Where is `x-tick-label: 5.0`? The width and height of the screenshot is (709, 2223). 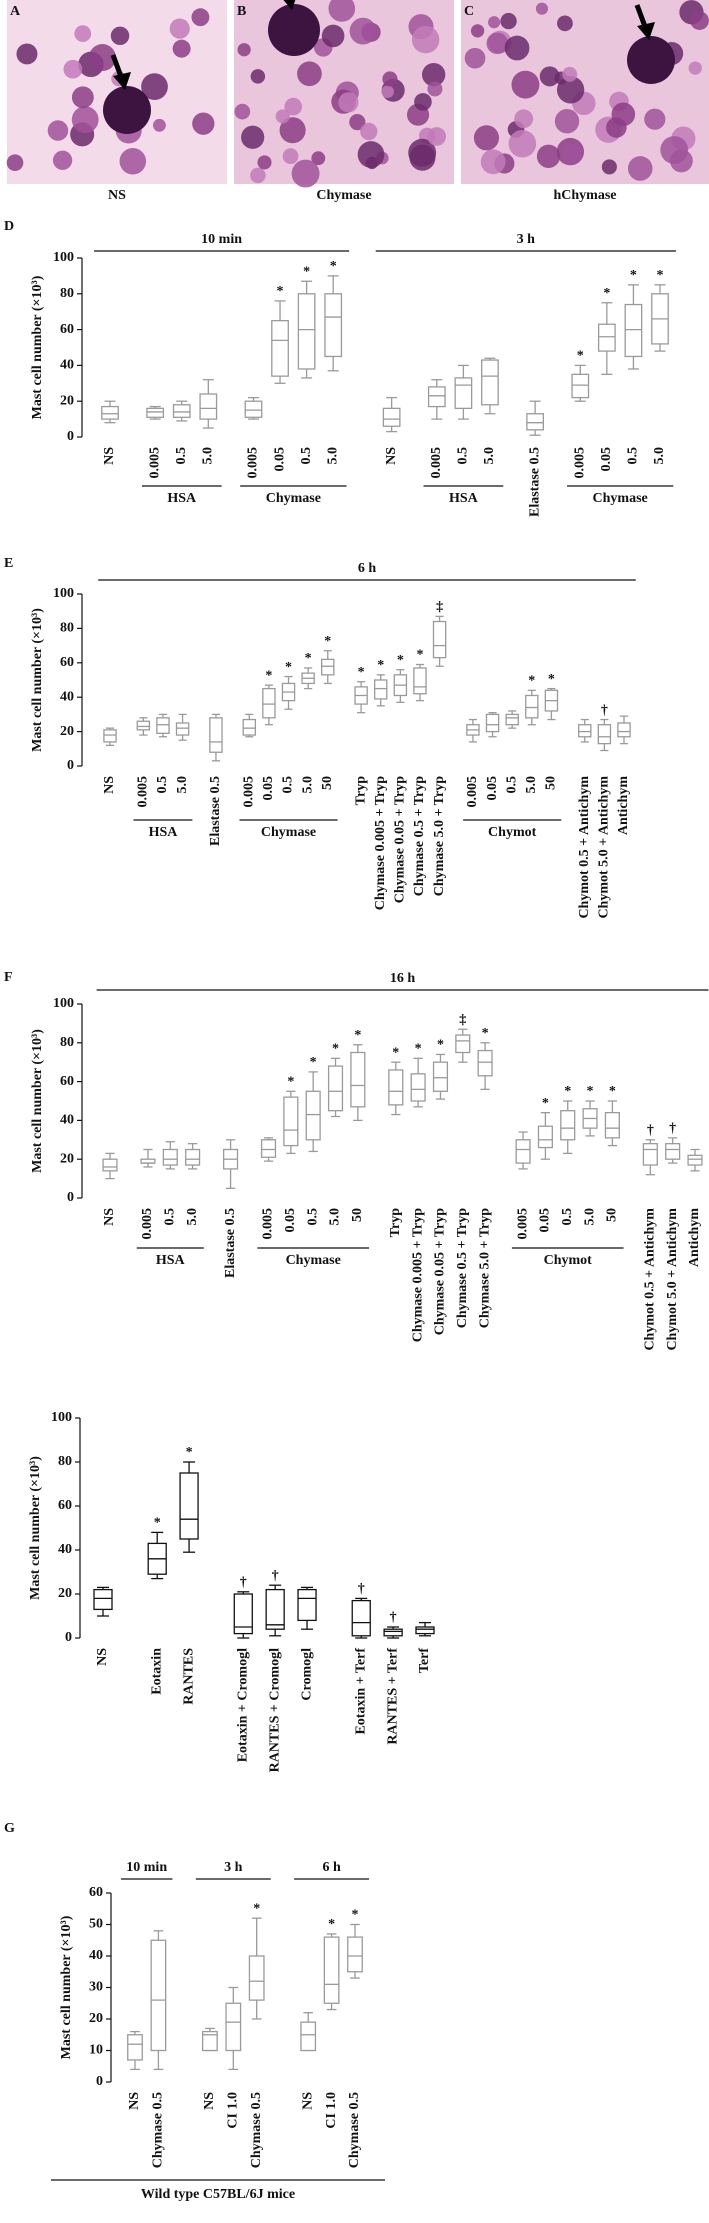 x-tick-label: 5.0 is located at coordinates (589, 1217).